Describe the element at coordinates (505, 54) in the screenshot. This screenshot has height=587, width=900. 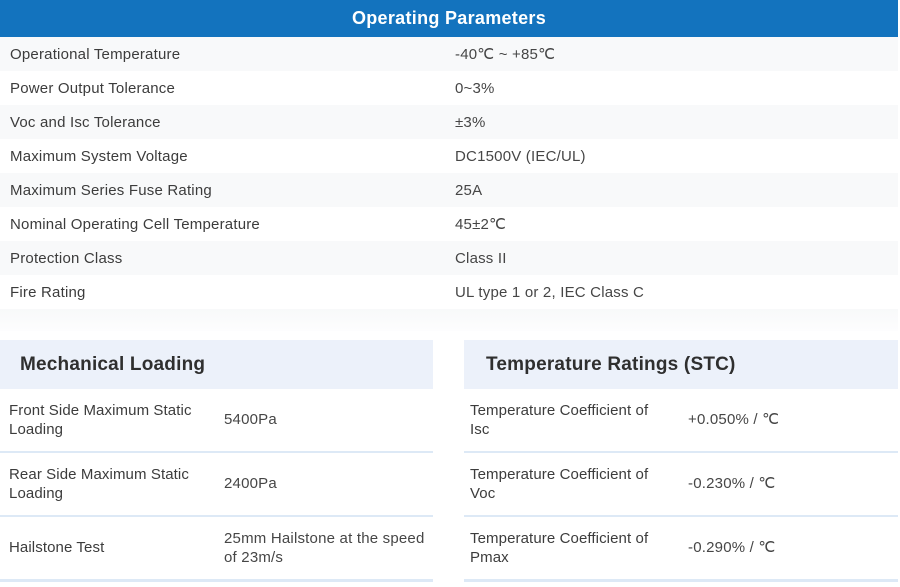
I see `parameter-value: -40℃ ~ +85℃` at that location.